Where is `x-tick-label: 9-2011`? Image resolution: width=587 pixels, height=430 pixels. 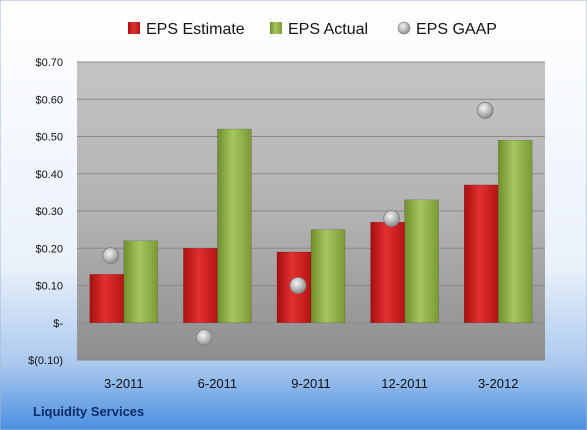 x-tick-label: 9-2011 is located at coordinates (311, 383).